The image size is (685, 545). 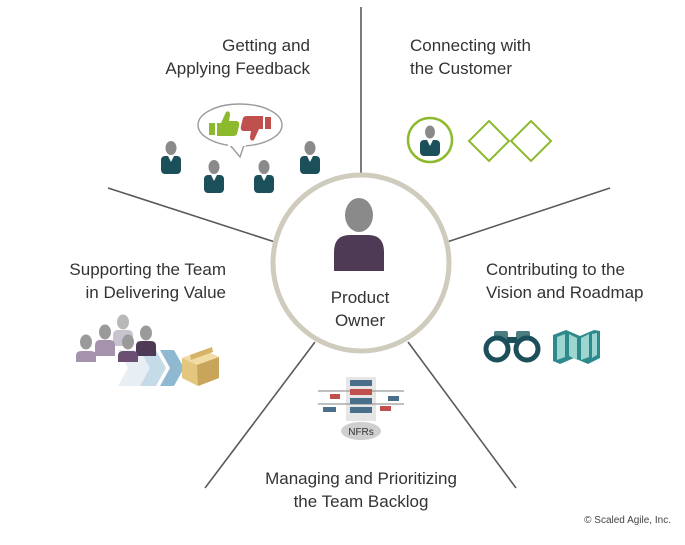 What do you see at coordinates (430, 140) in the screenshot?
I see `customer-person-icon` at bounding box center [430, 140].